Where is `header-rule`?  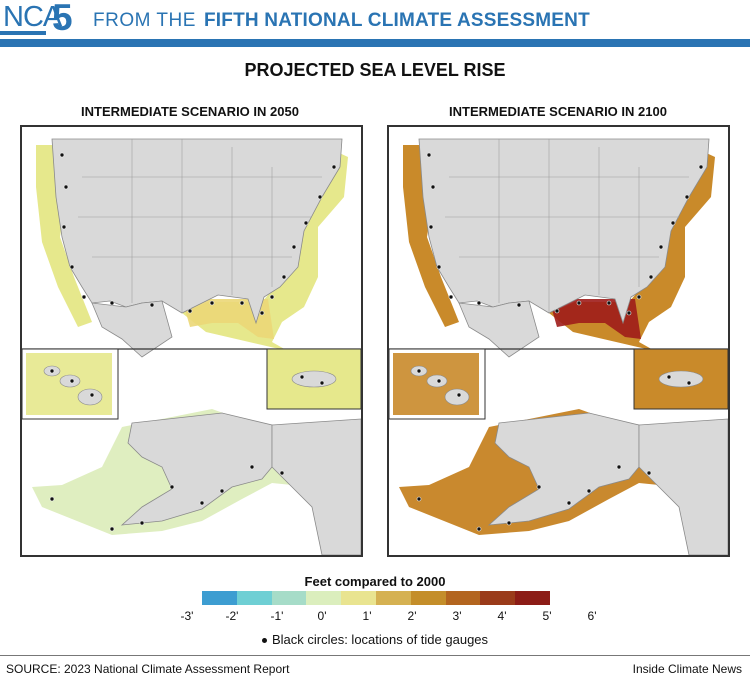 header-rule is located at coordinates (375, 43).